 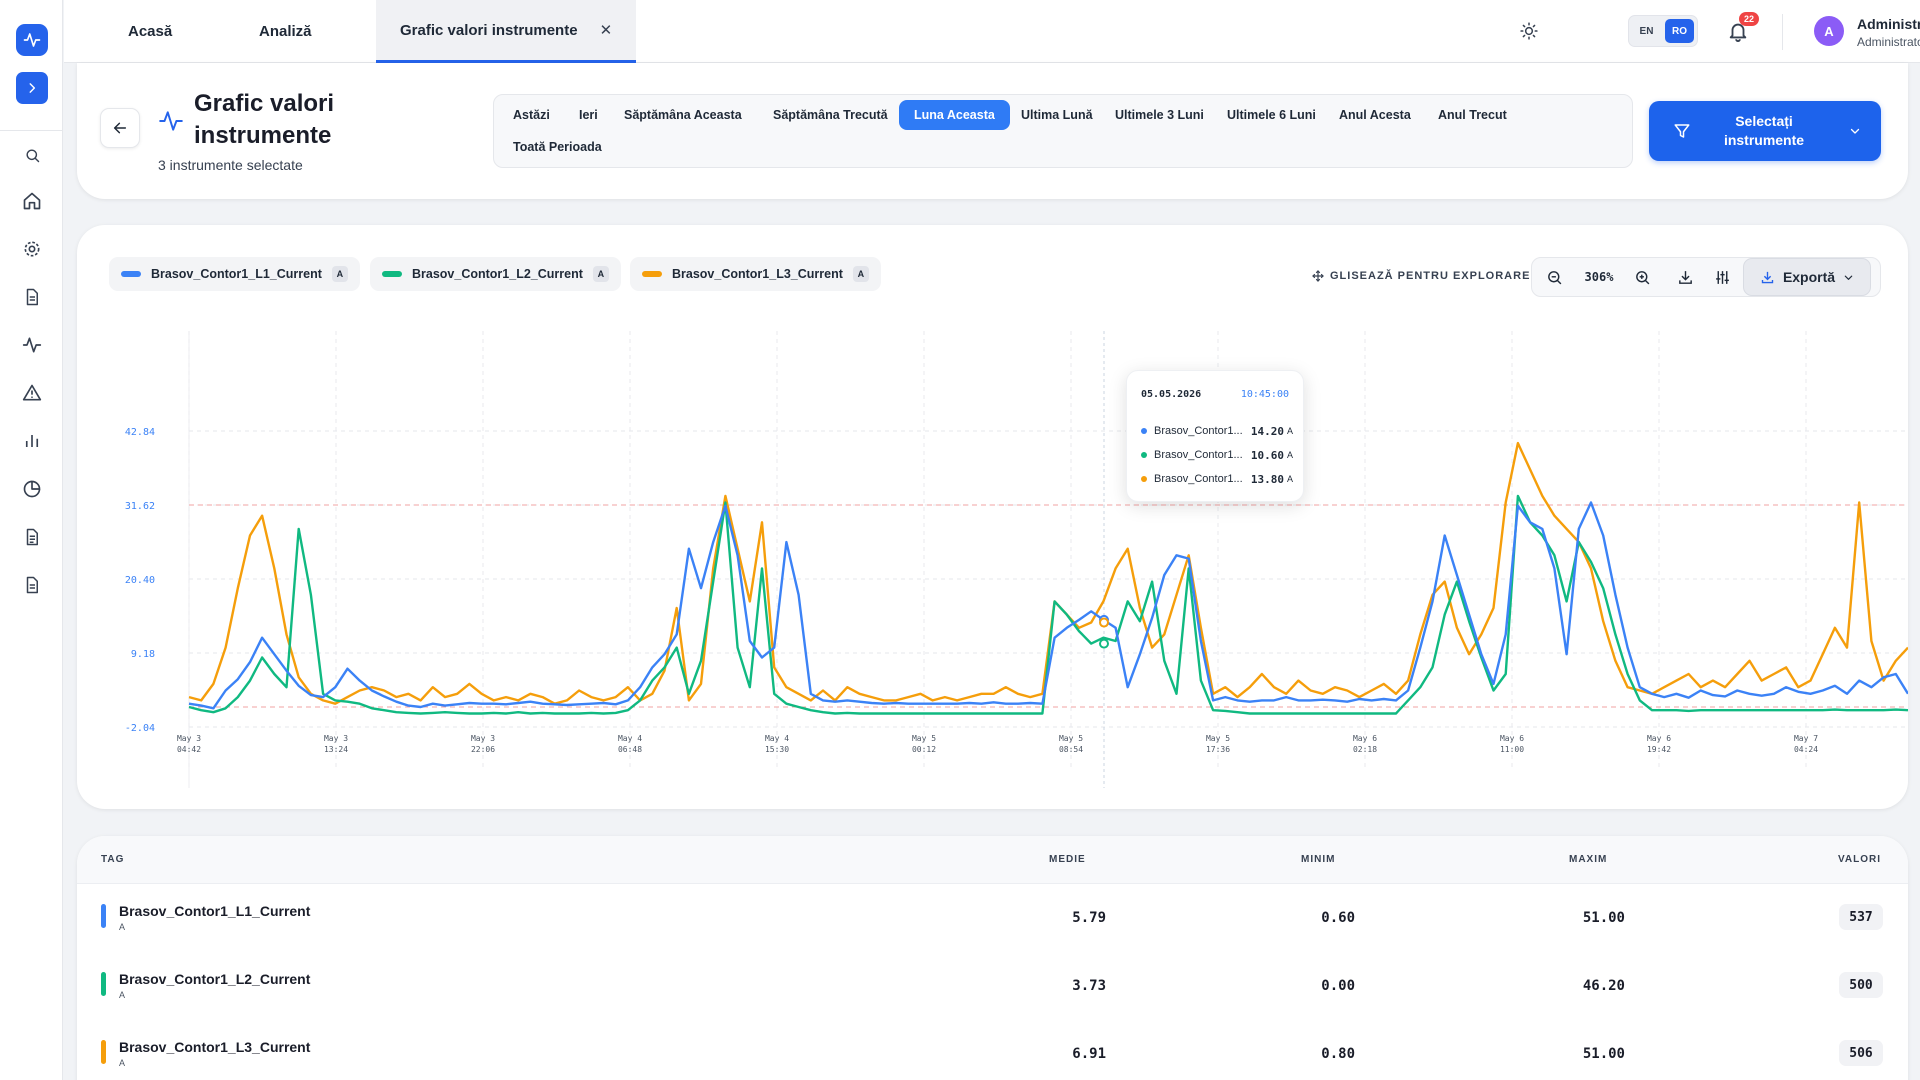 I want to click on legend-chip-l3: Brasov_Contor1_L3_Current A, so click(x=755, y=274).